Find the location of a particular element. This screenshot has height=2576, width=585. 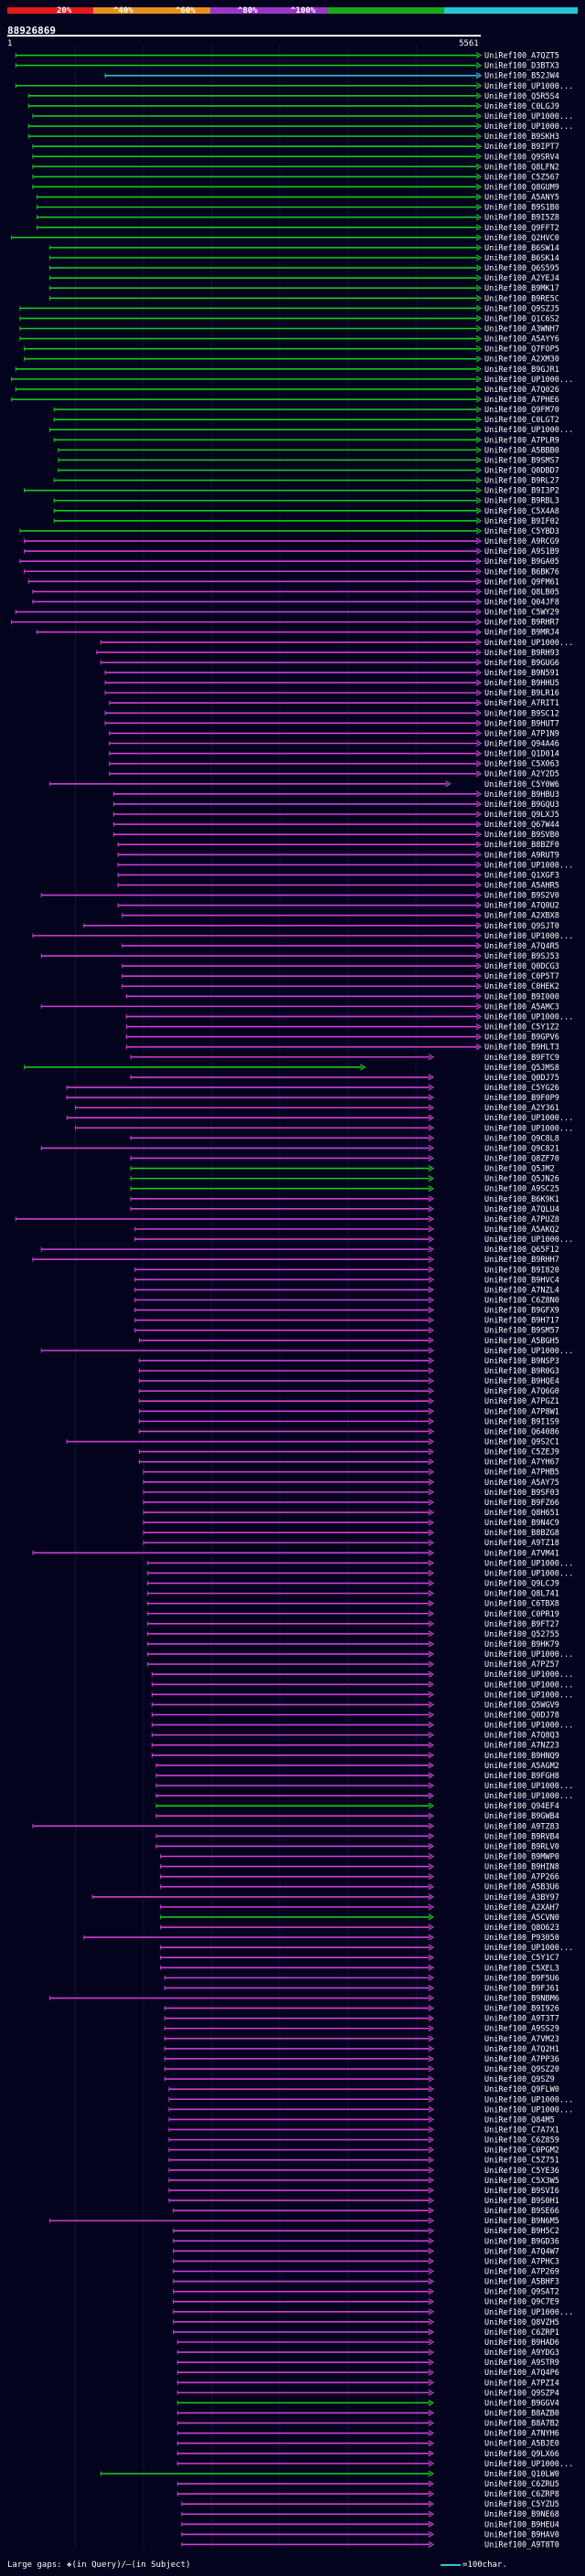

hit-label: UniRef100_B9RLV0 is located at coordinates (521, 1846).